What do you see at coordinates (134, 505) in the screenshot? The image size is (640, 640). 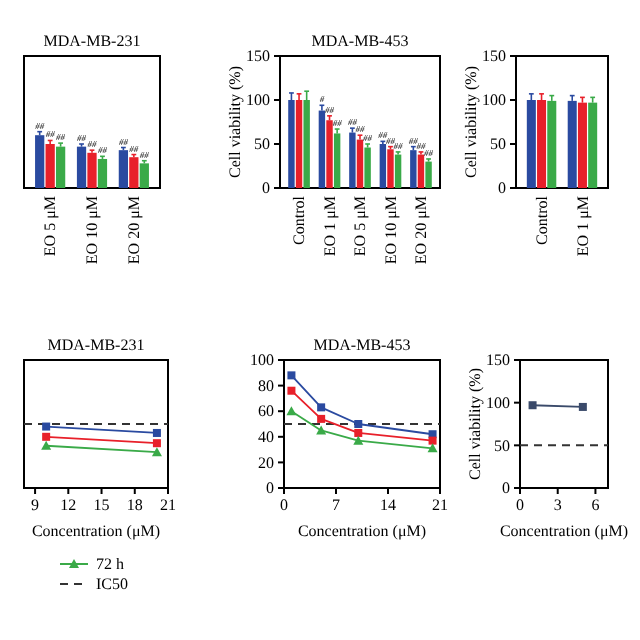 I see `x-tick-label: 18` at bounding box center [134, 505].